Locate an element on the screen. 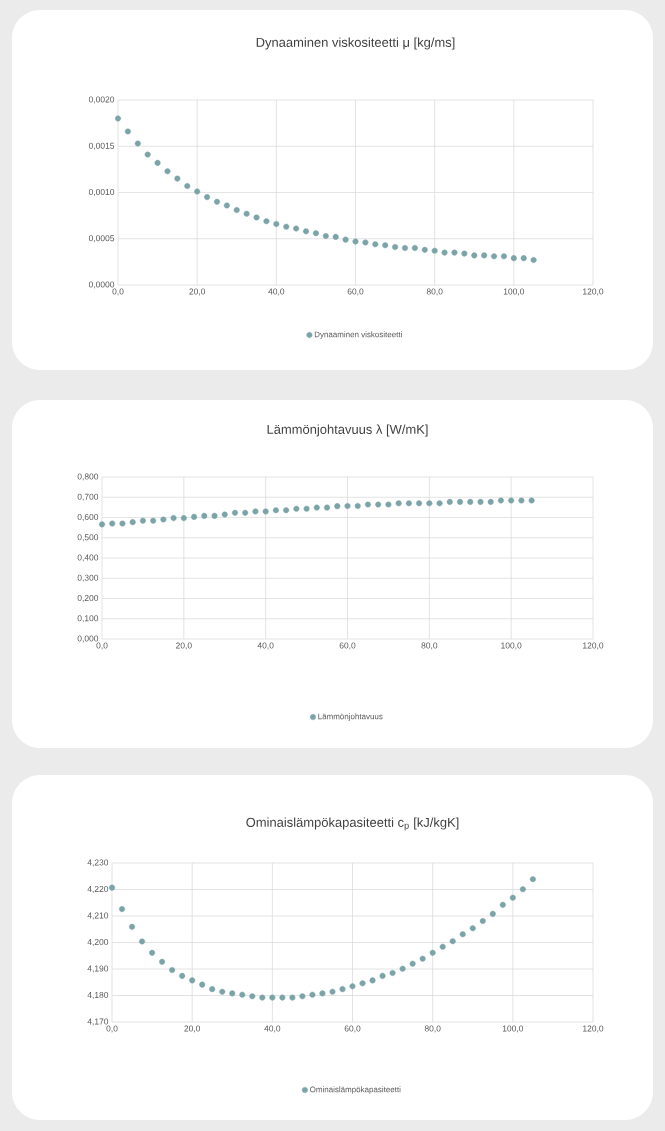 This screenshot has height=1131, width=665. y-tick-label: 0,100 is located at coordinates (88, 619).